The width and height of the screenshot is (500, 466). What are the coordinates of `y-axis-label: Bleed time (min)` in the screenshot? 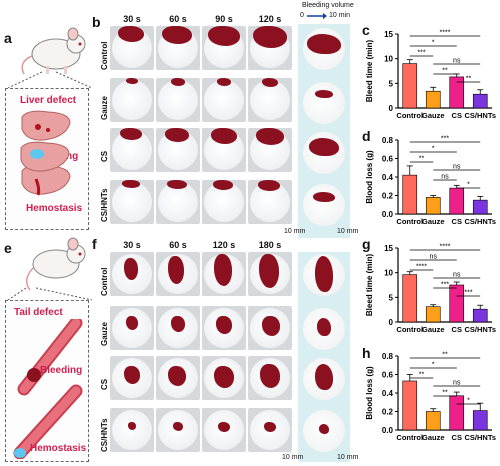 It's located at (369, 285).